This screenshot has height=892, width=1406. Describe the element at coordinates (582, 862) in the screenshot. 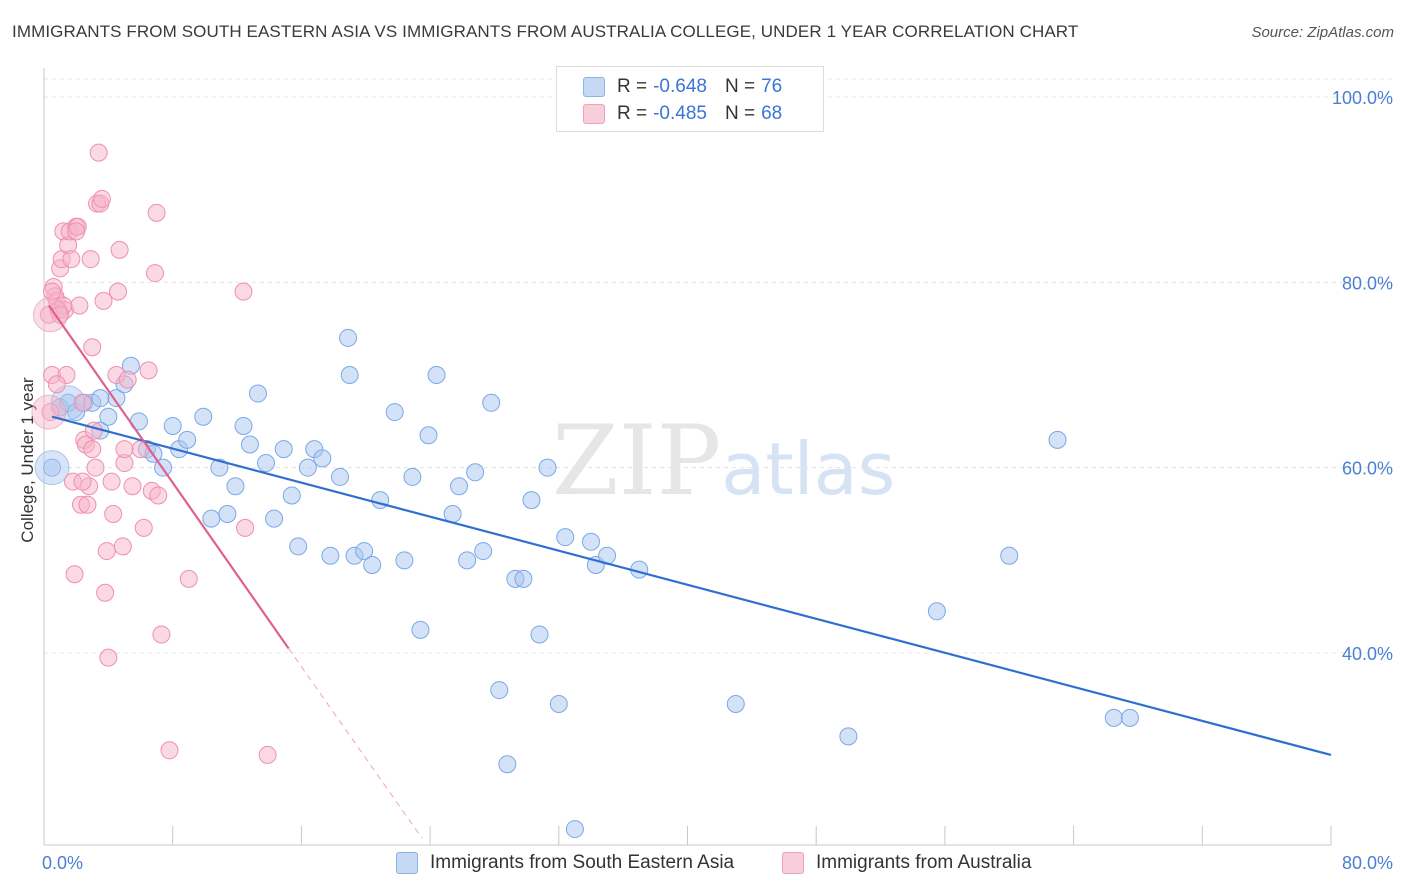

I see `bottom-legend-label-southeast-asia: Immigrants from South Eastern Asia` at that location.